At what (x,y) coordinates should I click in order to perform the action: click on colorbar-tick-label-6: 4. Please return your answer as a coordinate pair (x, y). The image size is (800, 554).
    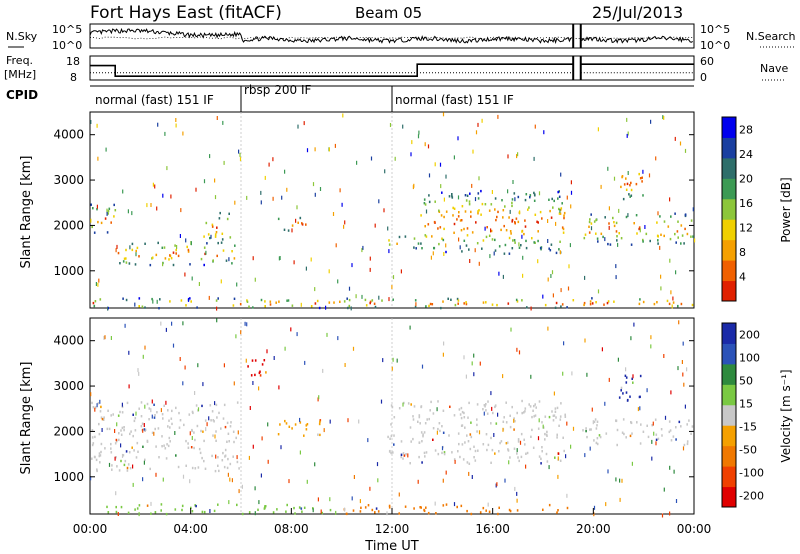
    Looking at the image, I should click on (742, 276).